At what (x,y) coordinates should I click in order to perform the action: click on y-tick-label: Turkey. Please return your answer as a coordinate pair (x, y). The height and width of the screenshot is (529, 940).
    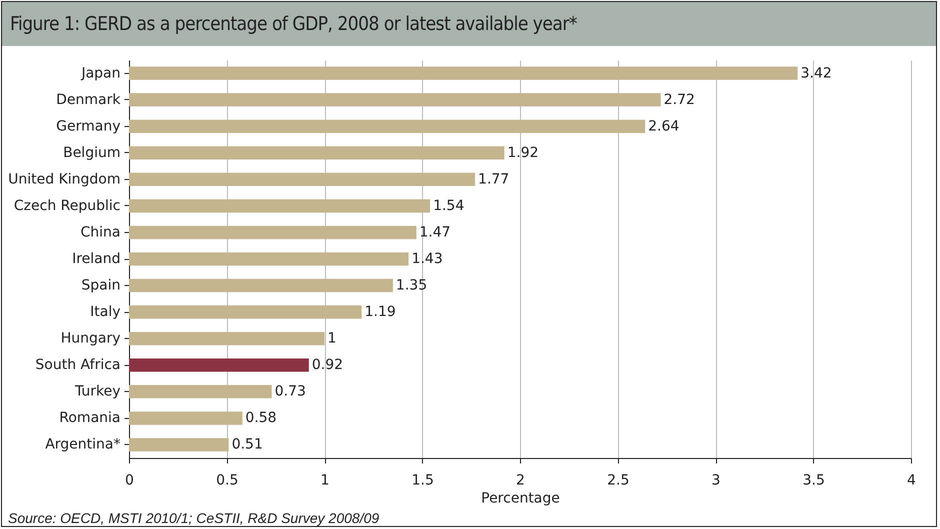
    Looking at the image, I should click on (97, 392).